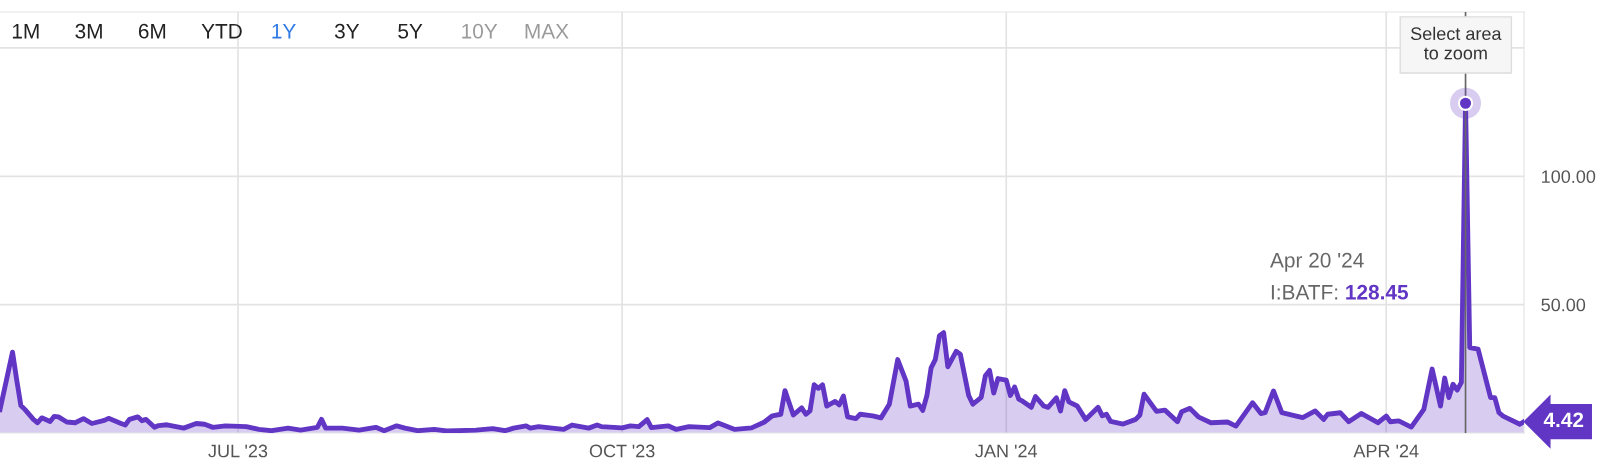 The image size is (1618, 475). Describe the element at coordinates (152, 31) in the screenshot. I see `annotation: 6M` at that location.